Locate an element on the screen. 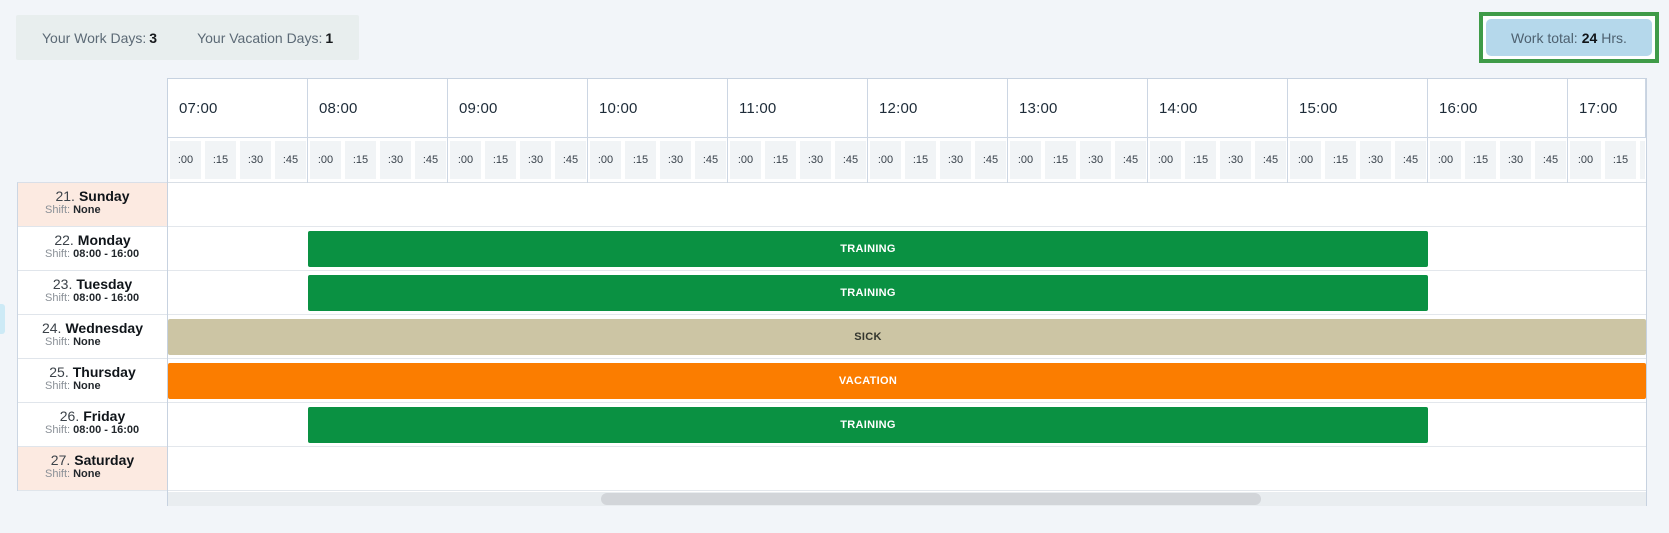  scrollbar-thumb is located at coordinates (931, 499).